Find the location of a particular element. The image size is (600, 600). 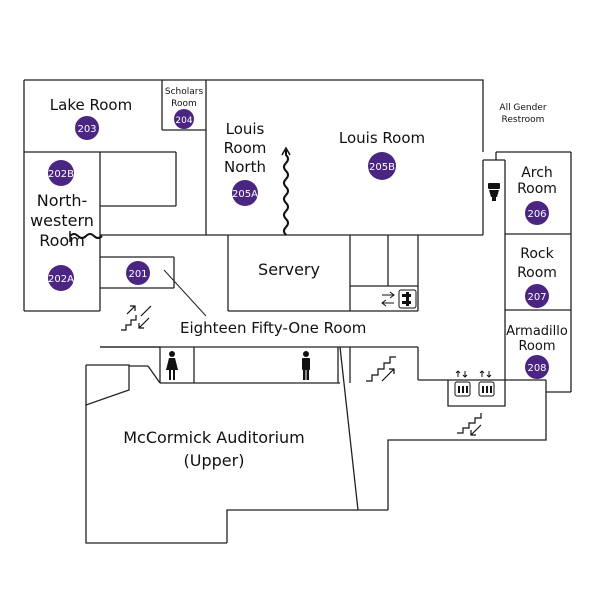

room-name-northwestern-3: Room is located at coordinates (62, 240).